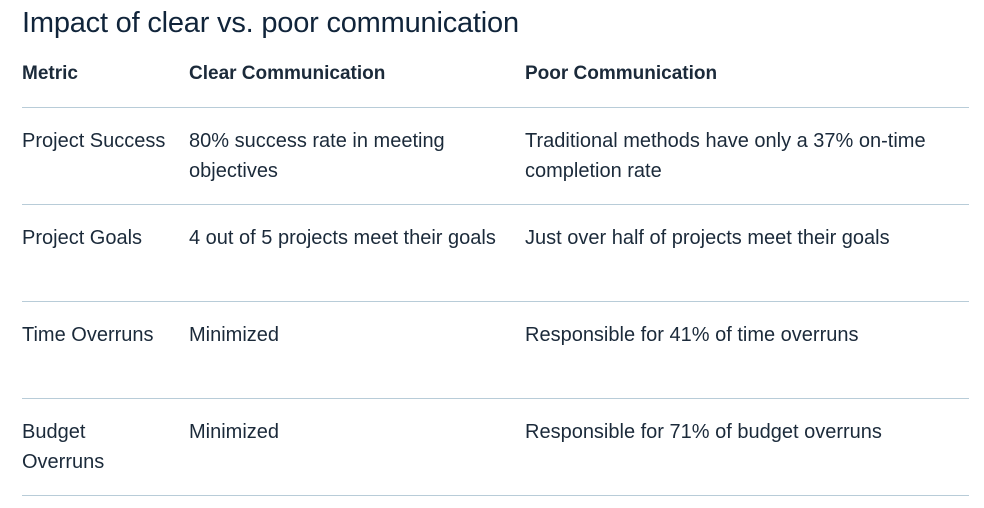  What do you see at coordinates (105, 447) in the screenshot?
I see `metric-cell: Budget Overruns` at bounding box center [105, 447].